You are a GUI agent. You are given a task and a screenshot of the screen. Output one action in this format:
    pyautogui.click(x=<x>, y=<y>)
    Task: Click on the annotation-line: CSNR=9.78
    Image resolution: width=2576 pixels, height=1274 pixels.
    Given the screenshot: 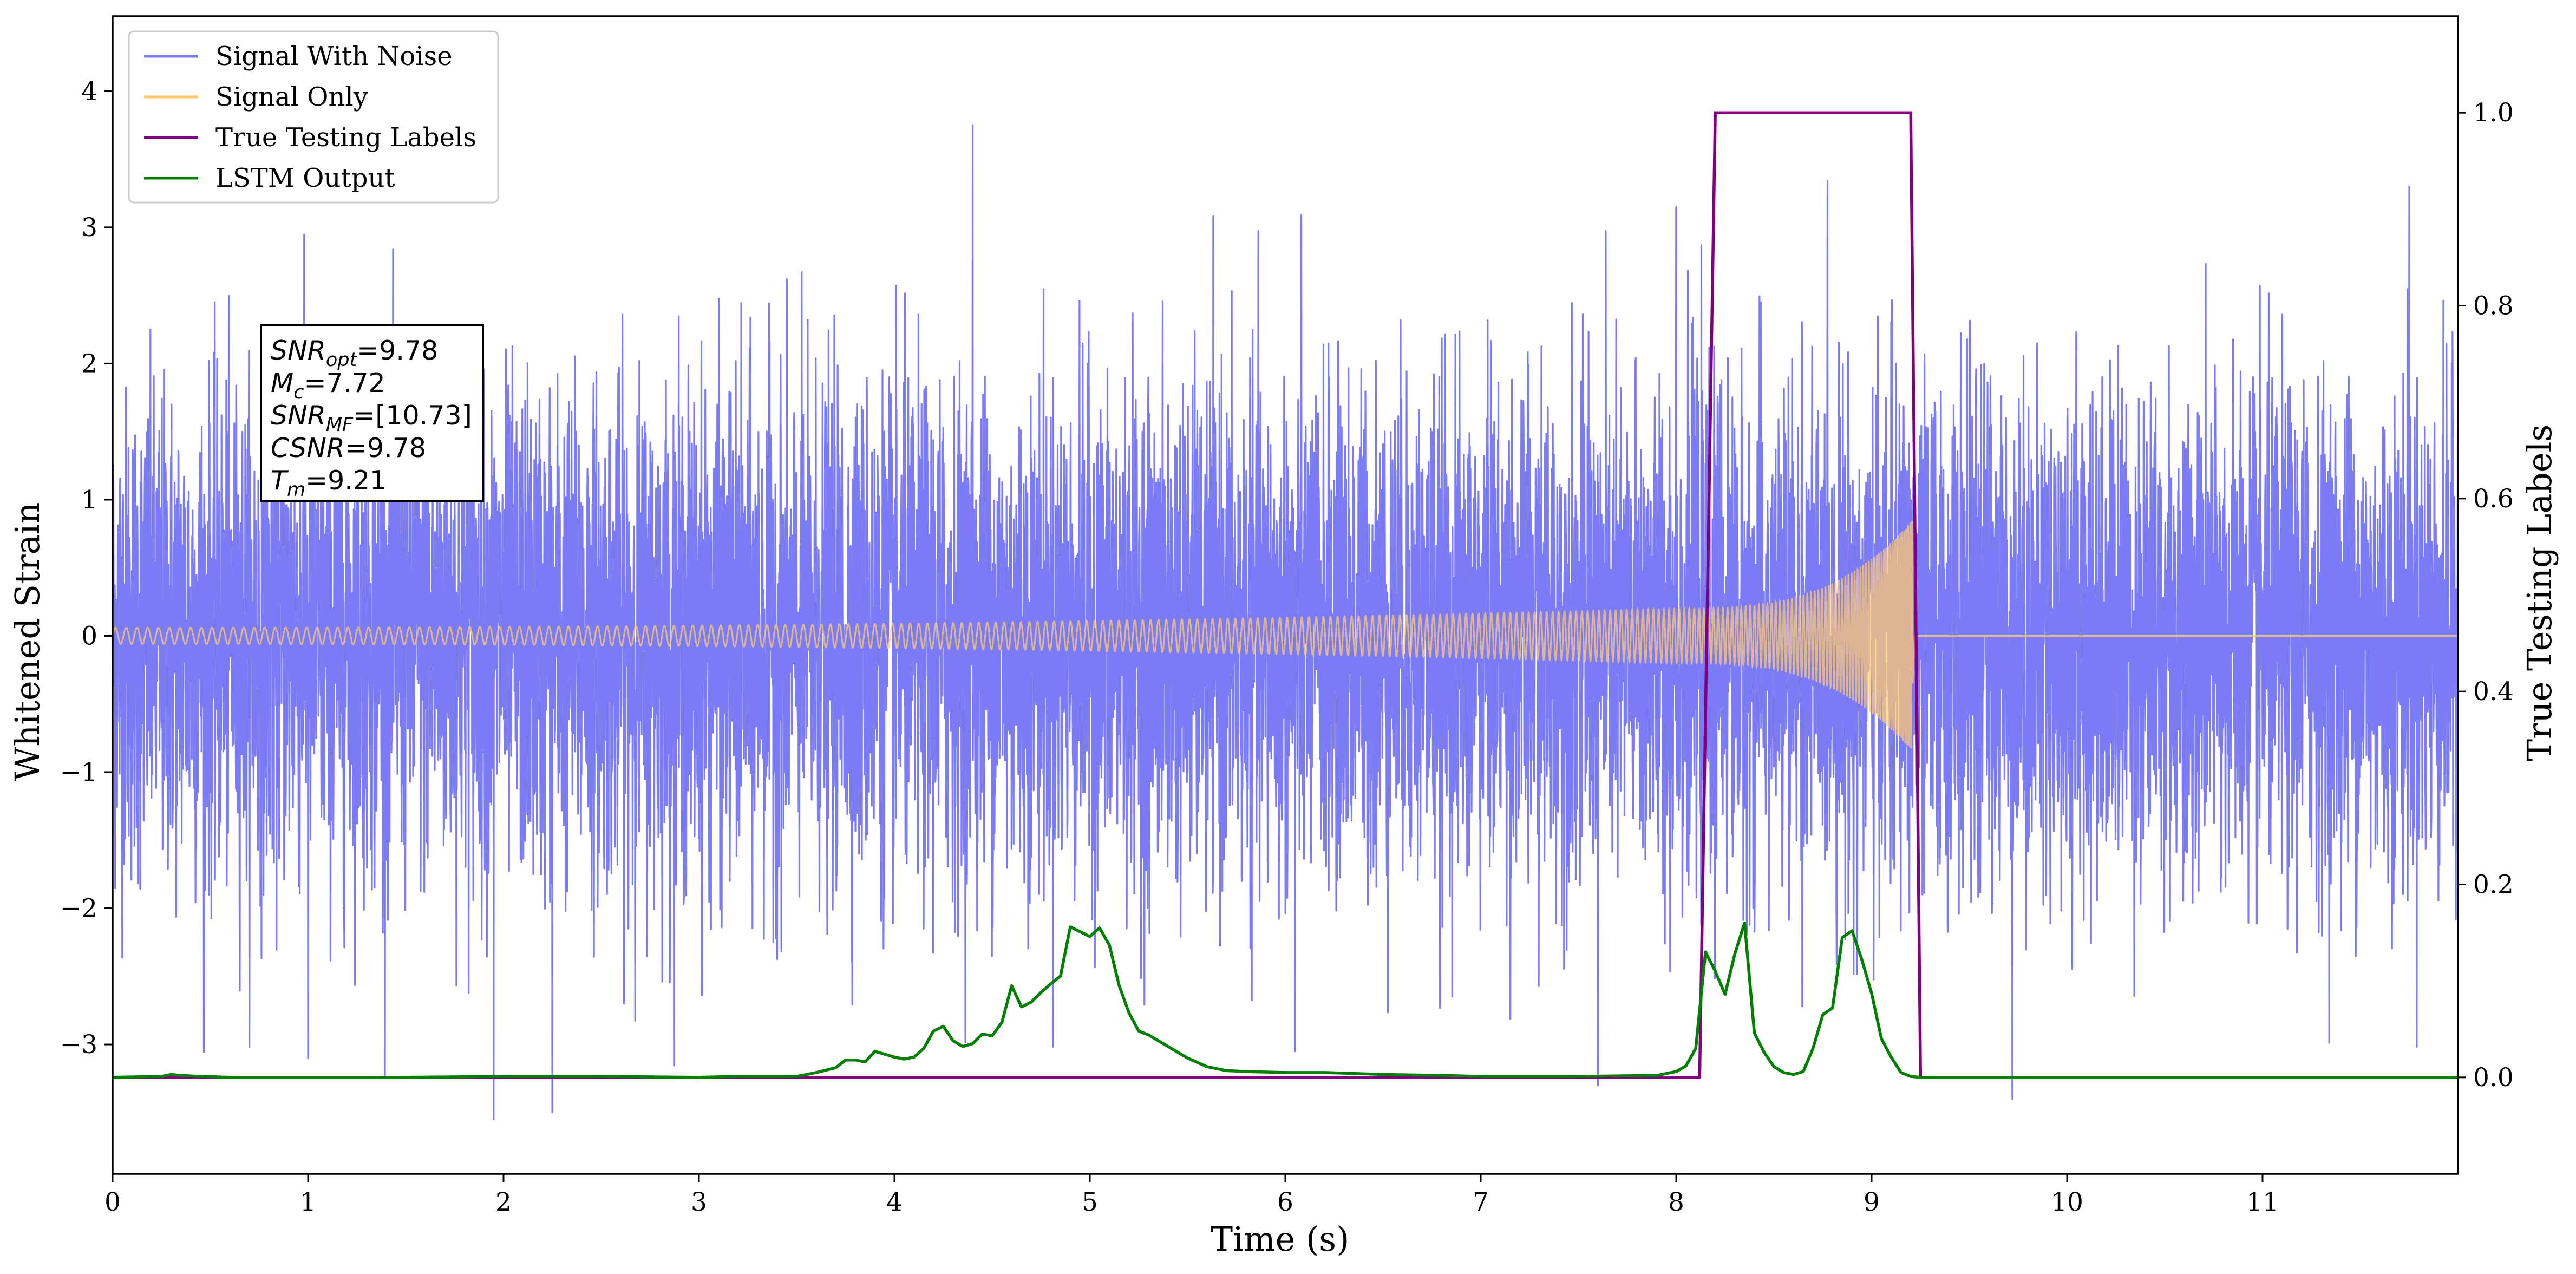 What is the action you would take?
    pyautogui.click(x=349, y=448)
    